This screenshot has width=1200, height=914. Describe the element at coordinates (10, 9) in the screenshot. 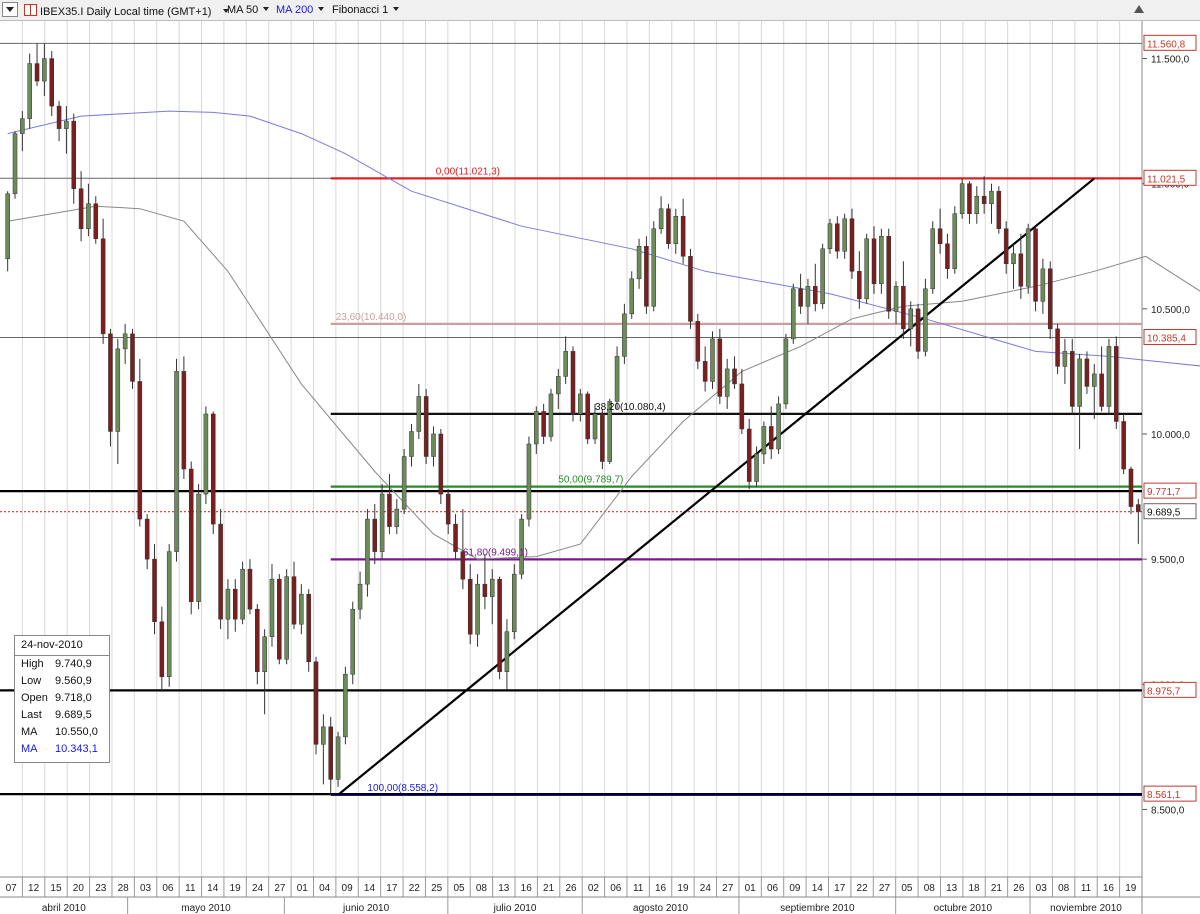

I see `menu-dropdown-button` at that location.